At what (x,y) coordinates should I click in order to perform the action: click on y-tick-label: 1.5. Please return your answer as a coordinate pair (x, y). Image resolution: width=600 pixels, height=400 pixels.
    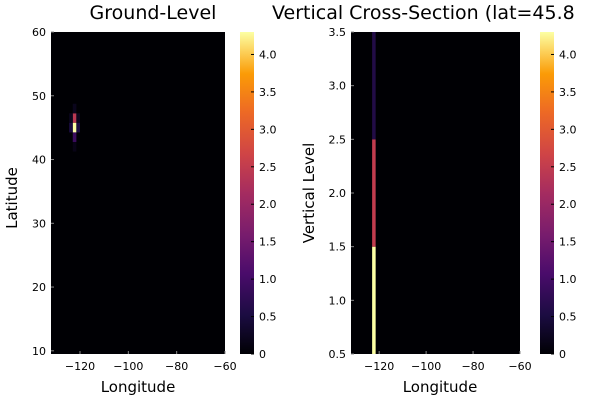
    Looking at the image, I should click on (338, 247).